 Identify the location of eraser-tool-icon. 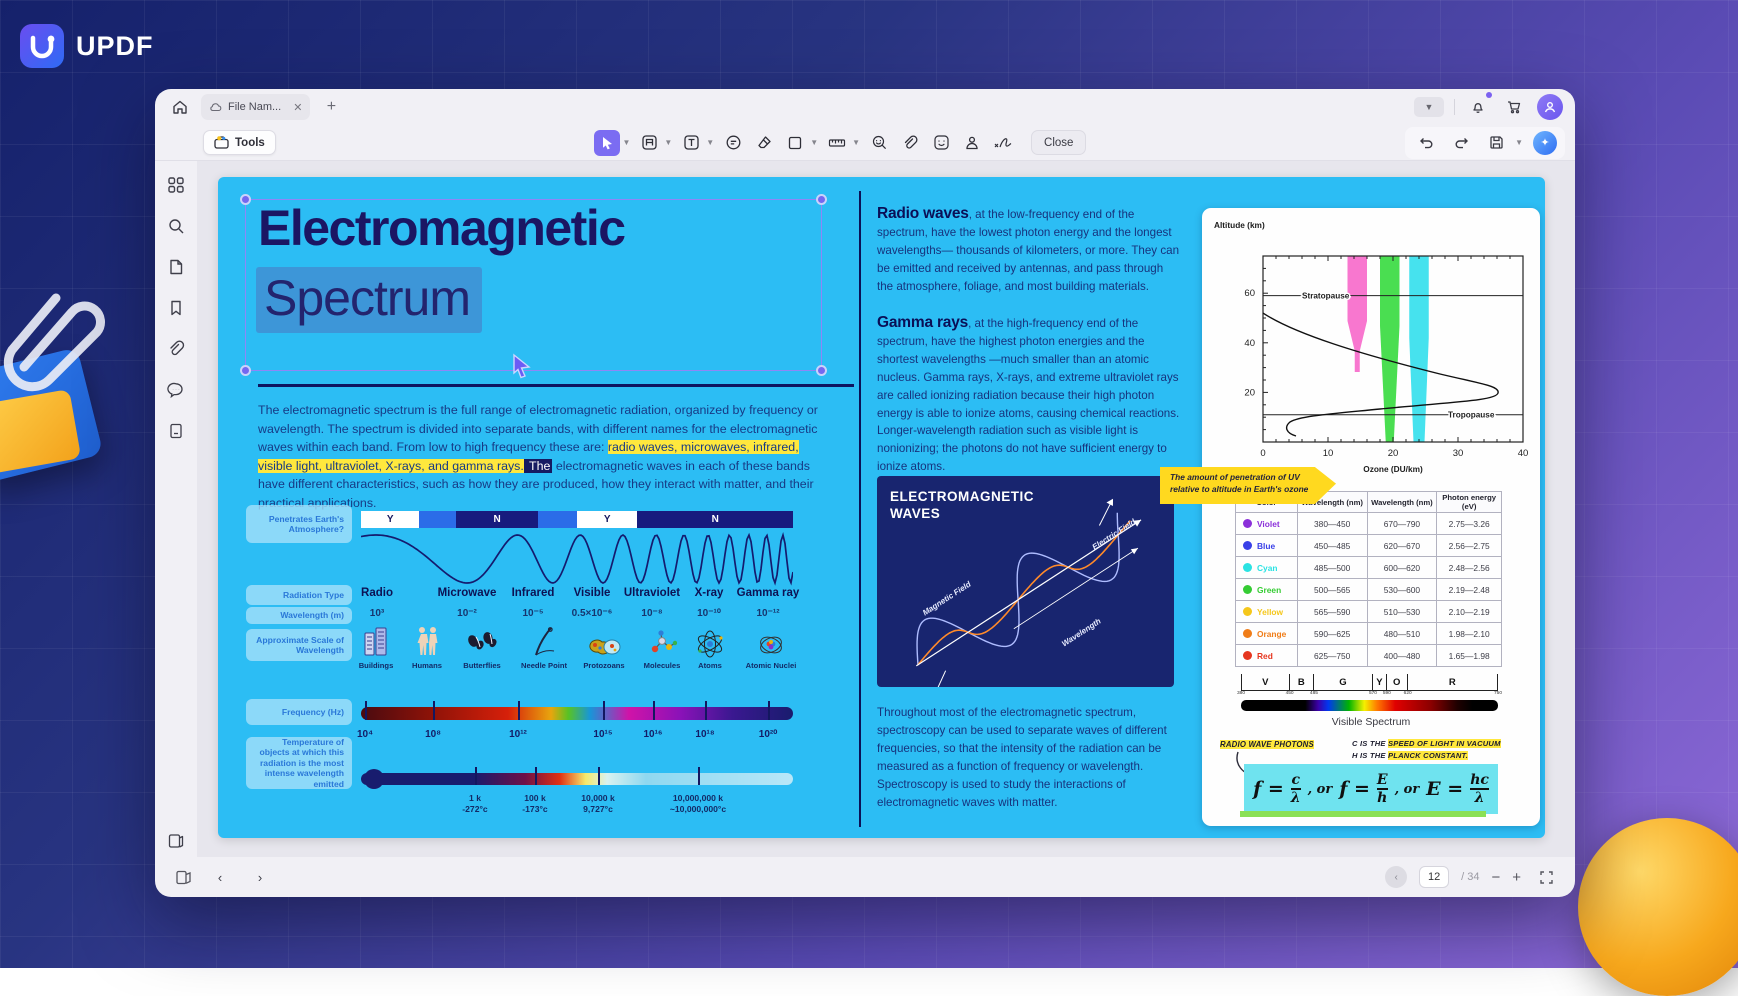
(764, 143).